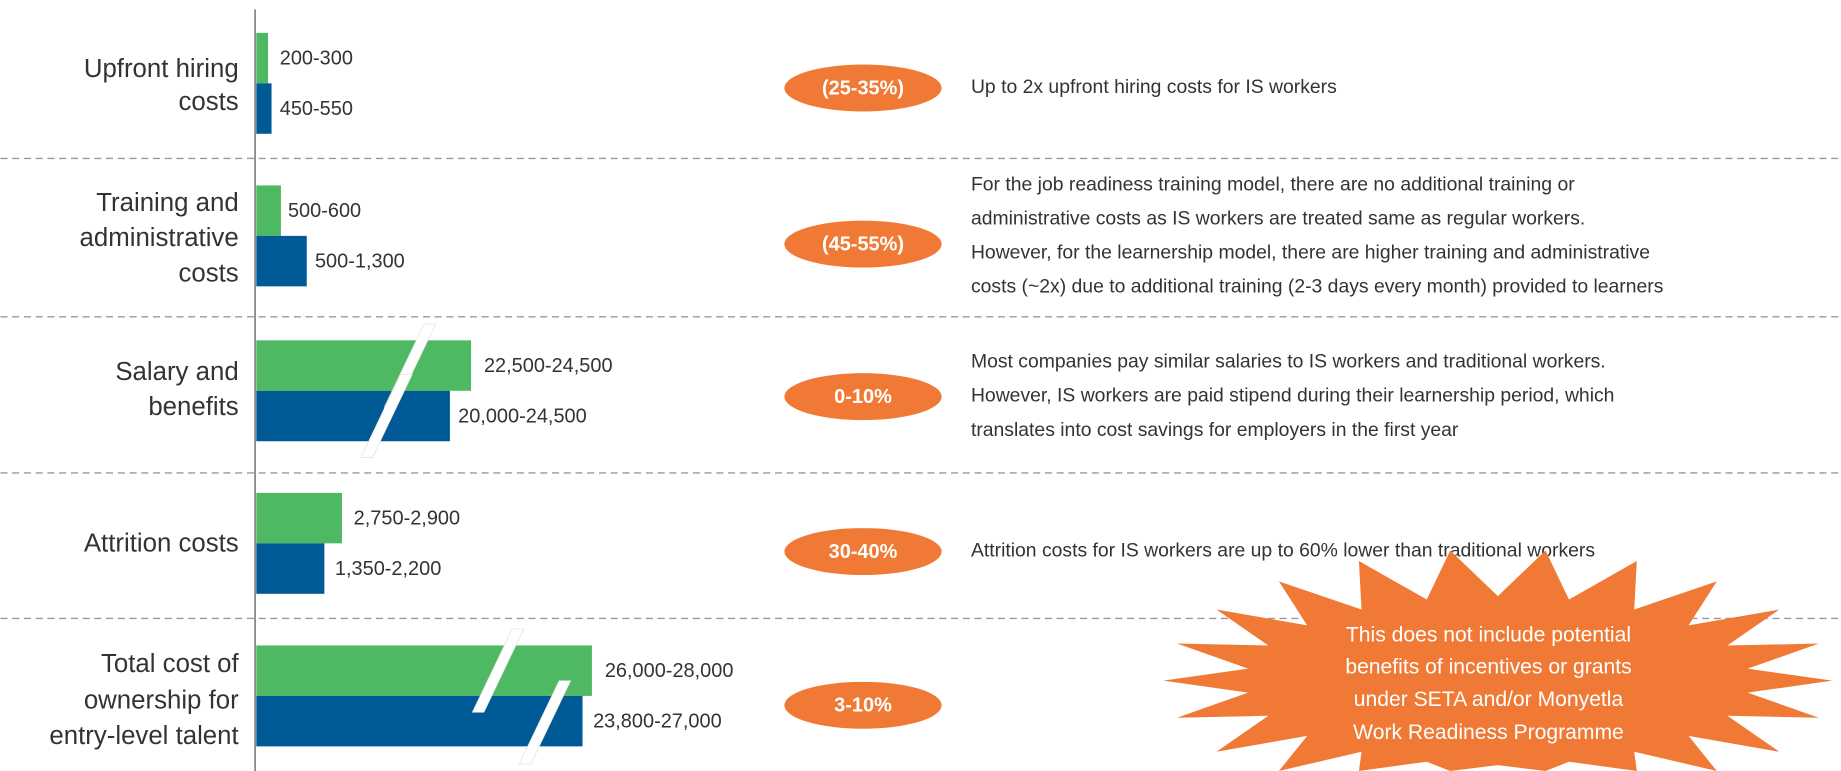 The width and height of the screenshot is (1841, 771). I want to click on bar-label: 500-1,300, so click(360, 262).